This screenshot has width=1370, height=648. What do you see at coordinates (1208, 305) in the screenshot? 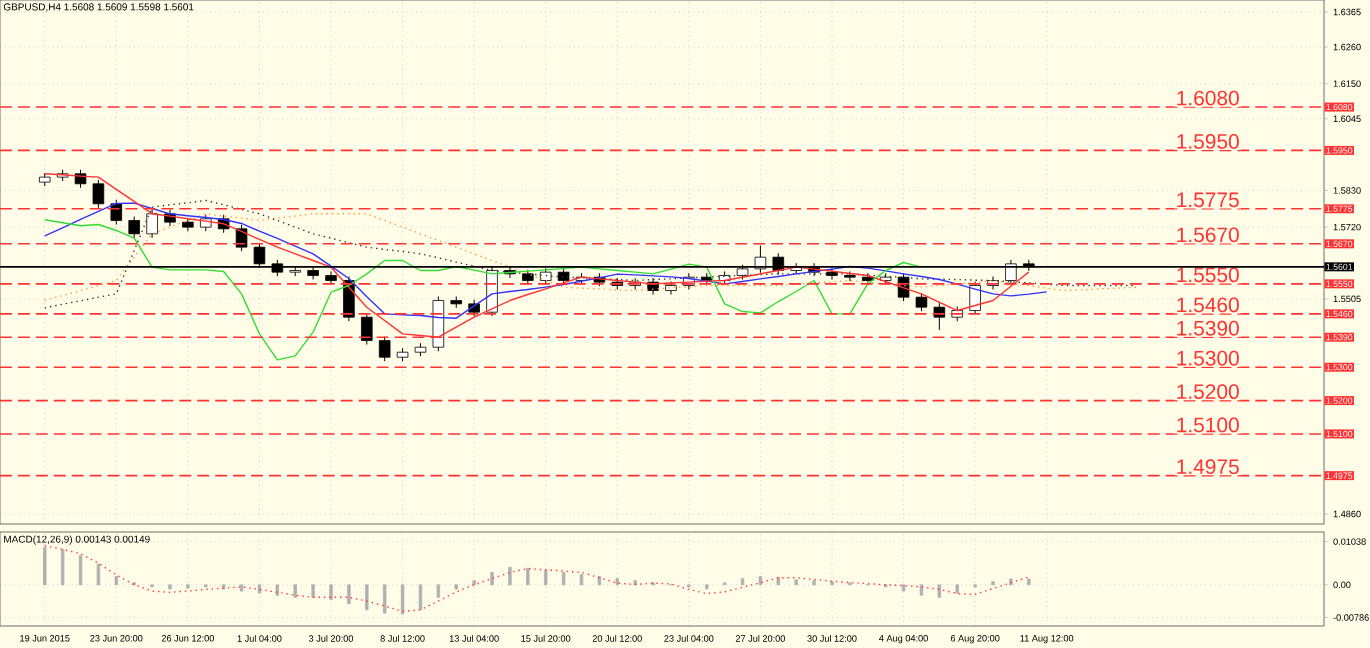
I see `ref-line-label: 1.5460` at bounding box center [1208, 305].